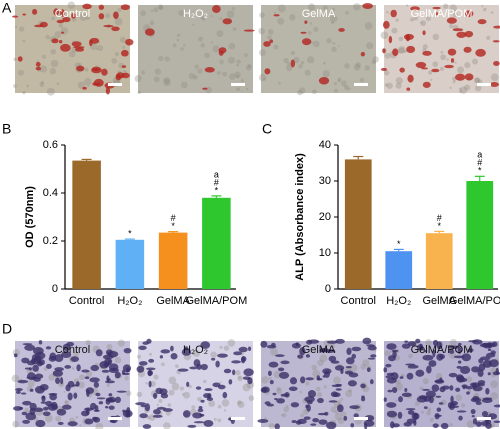  What do you see at coordinates (318, 49) in the screenshot?
I see `micrograph: GelMA` at bounding box center [318, 49].